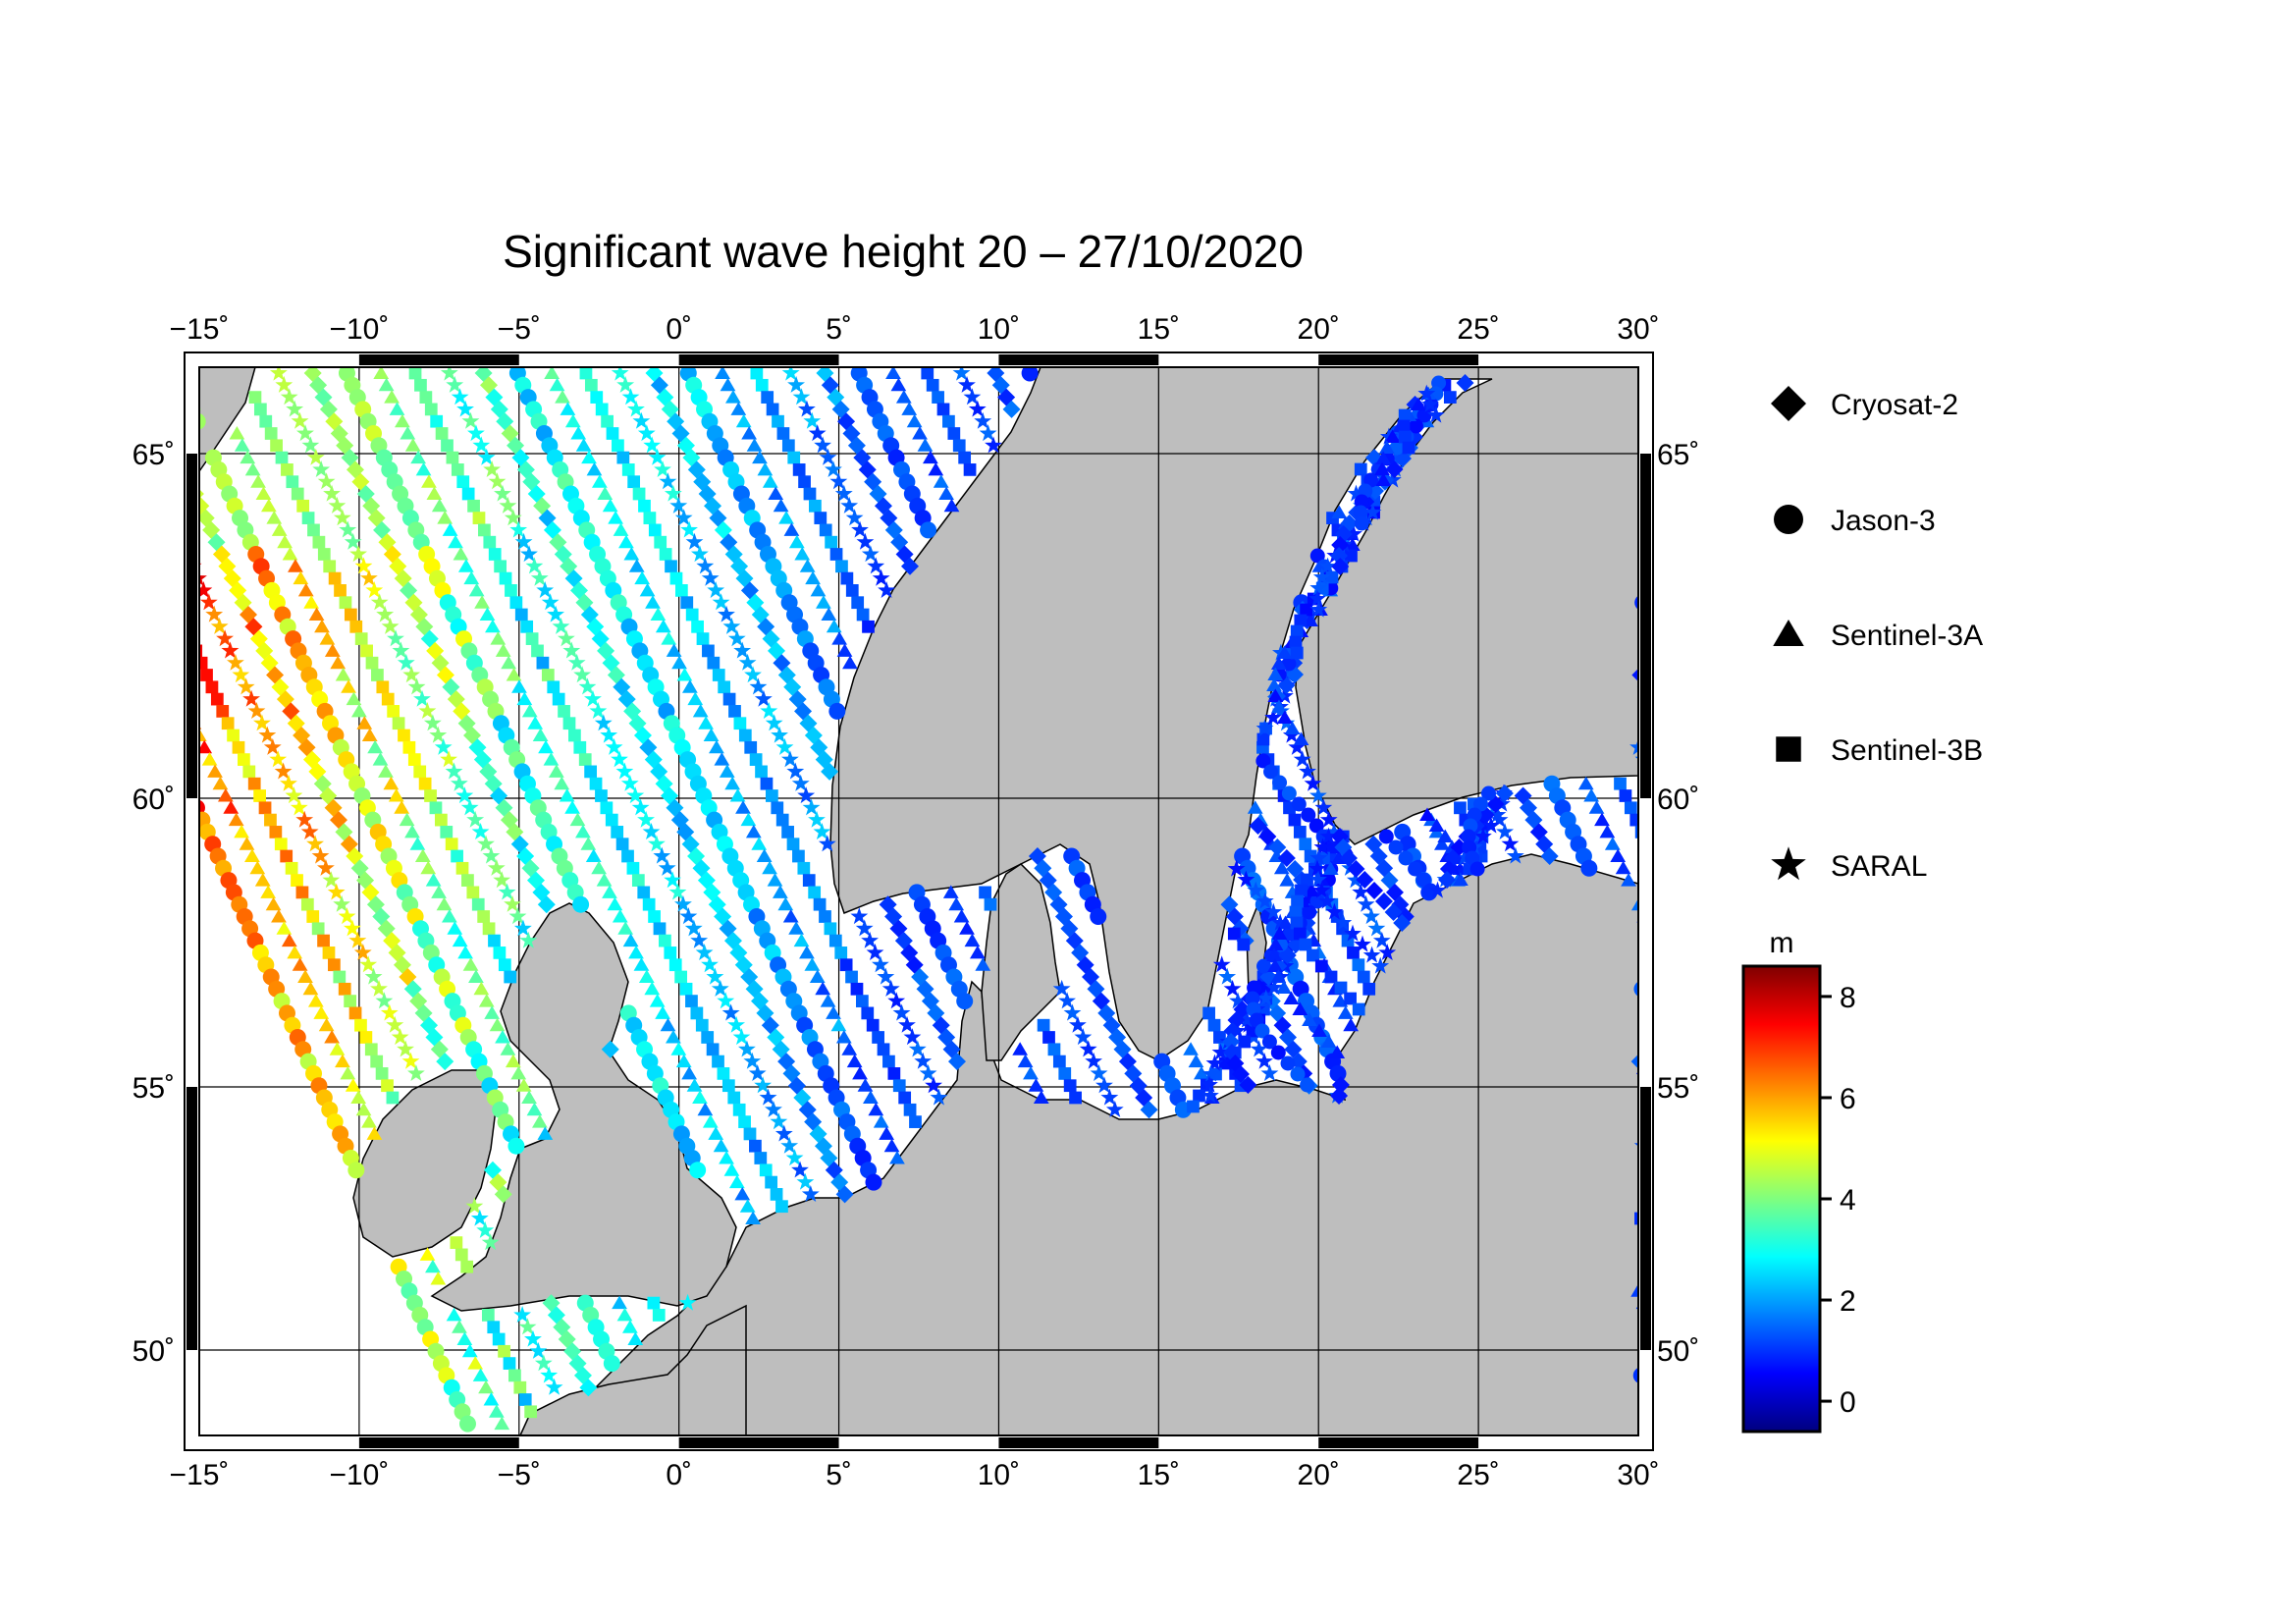 This screenshot has height=1623, width=2296. I want to click on lon-tick-label-top: 0˚, so click(679, 329).